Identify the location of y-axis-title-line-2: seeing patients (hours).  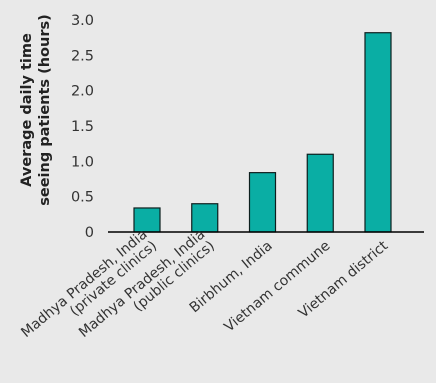
(45, 110).